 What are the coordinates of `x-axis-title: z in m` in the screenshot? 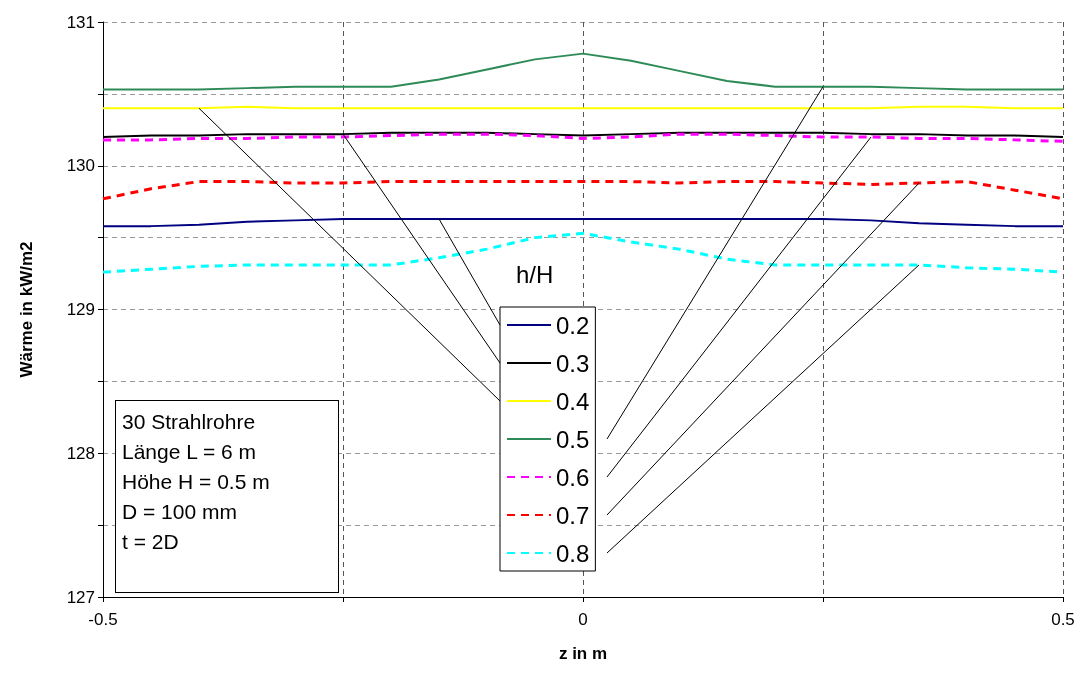 It's located at (583, 653).